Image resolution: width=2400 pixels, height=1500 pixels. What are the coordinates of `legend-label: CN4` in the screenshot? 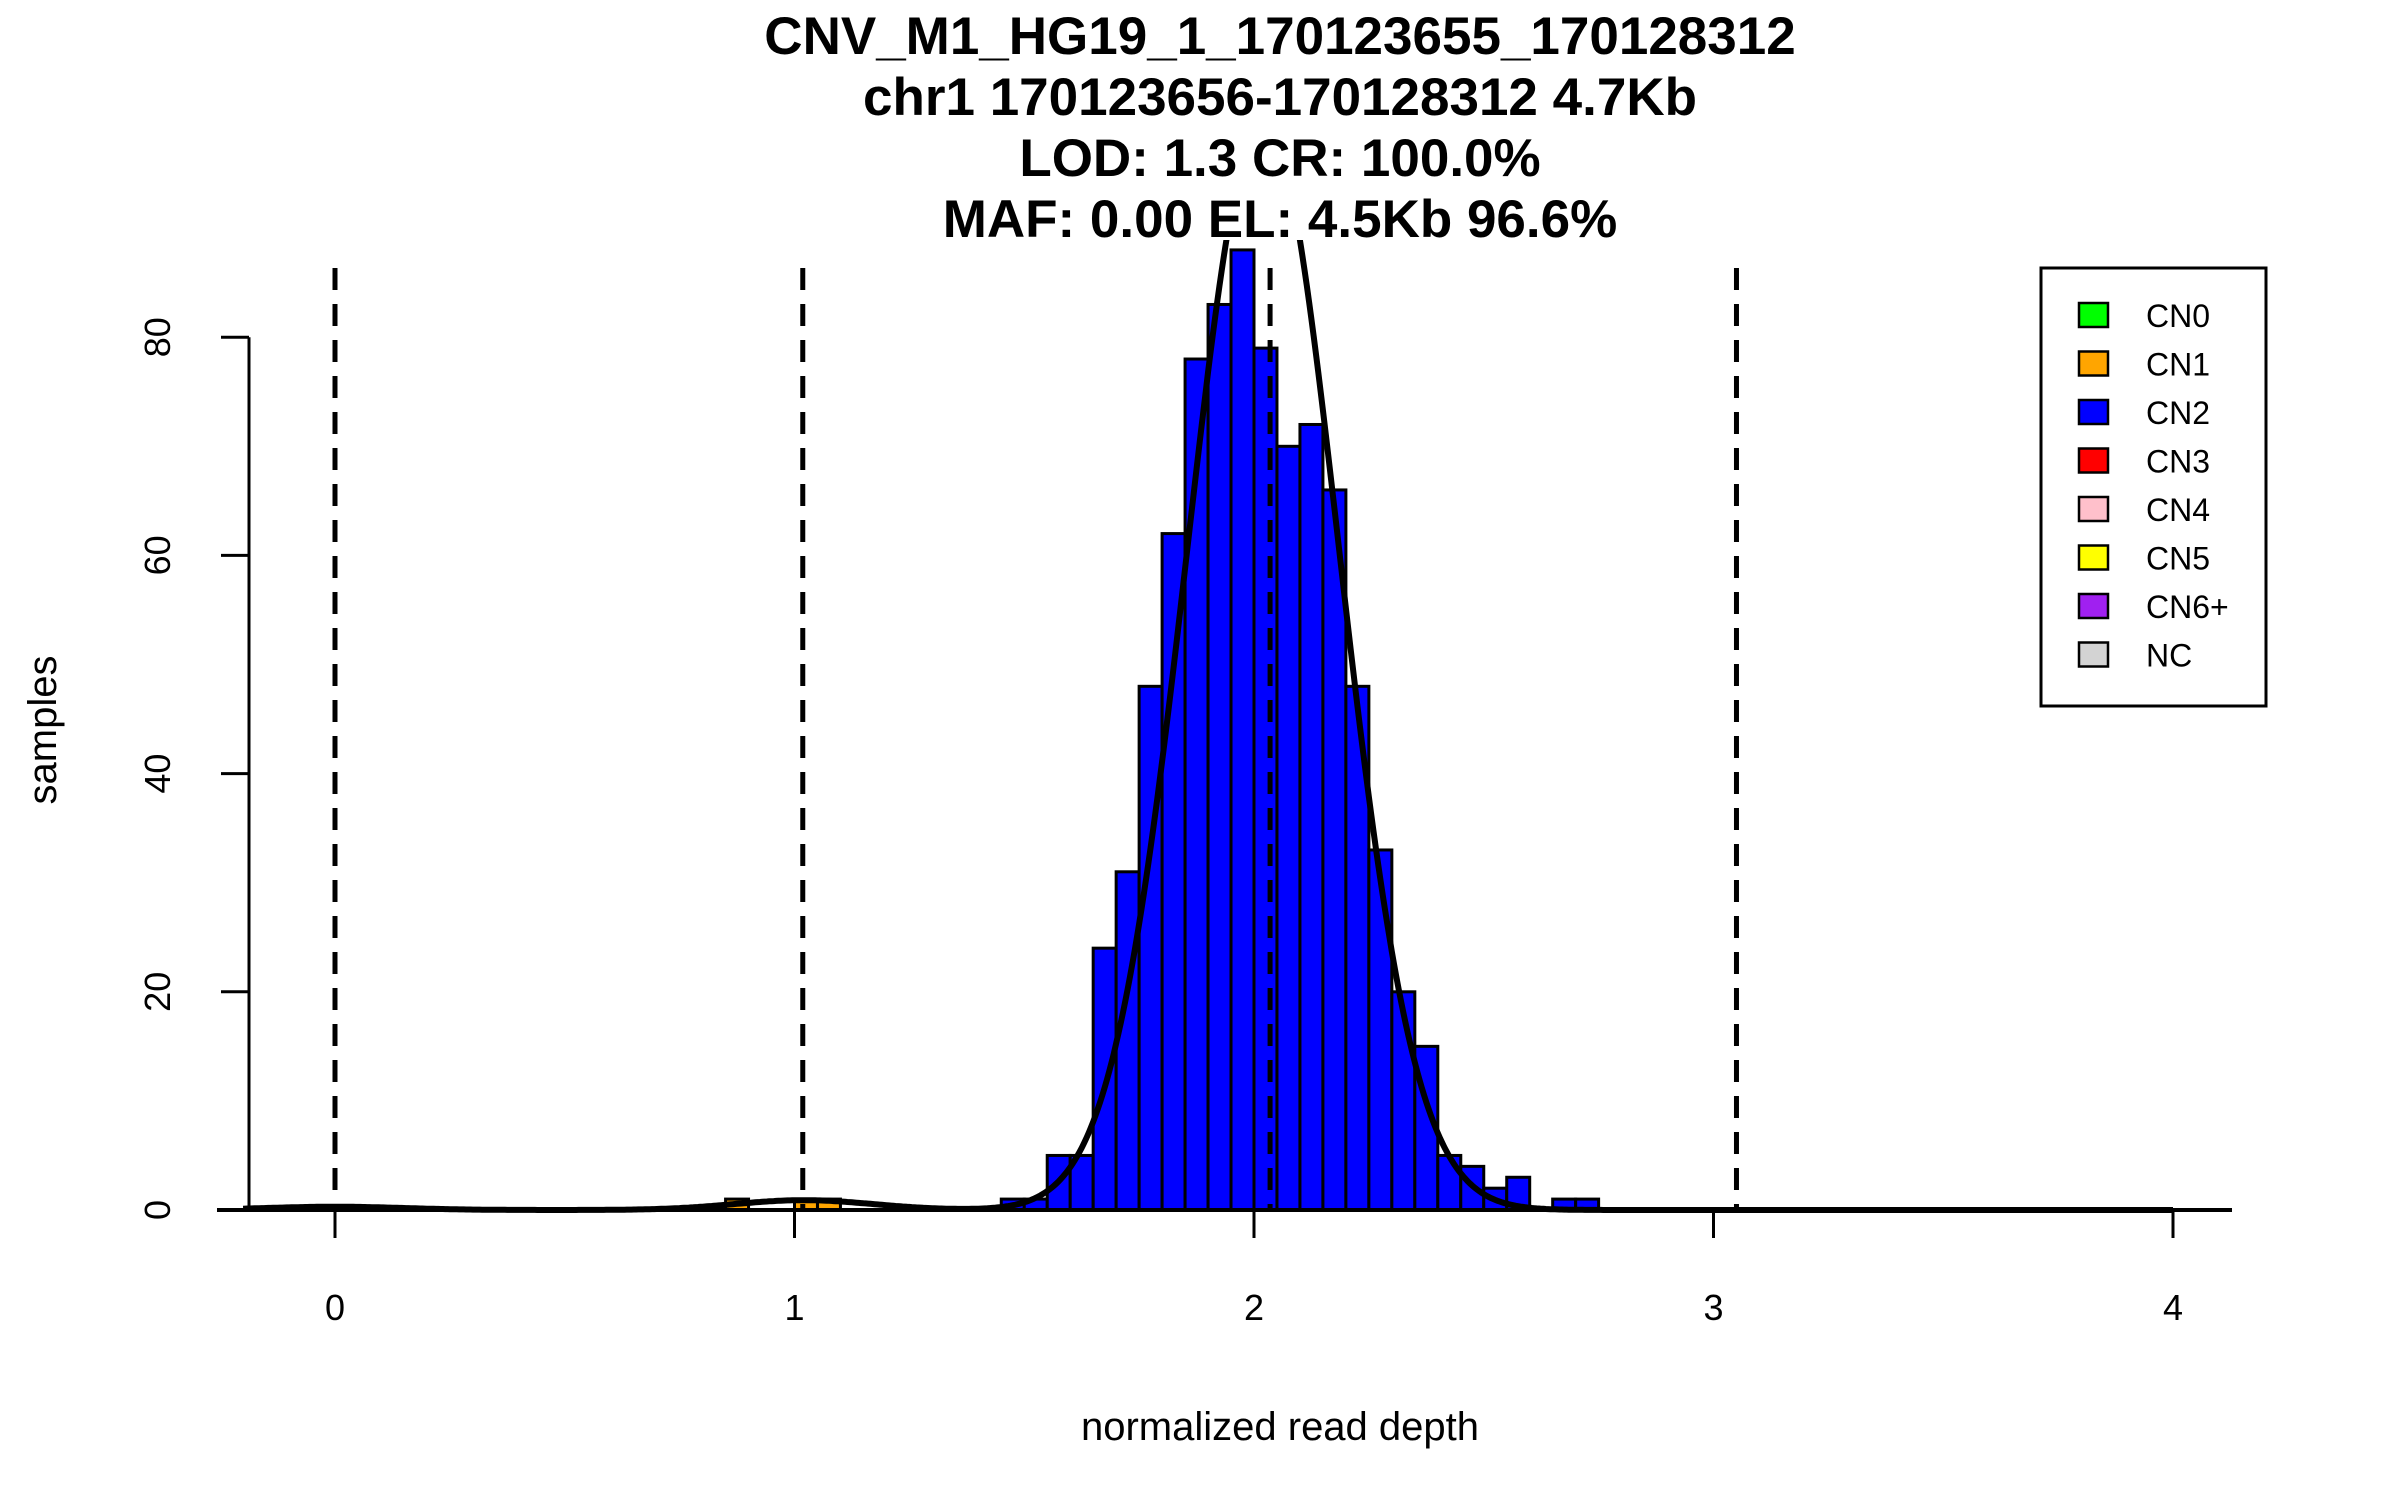 It's located at (2178, 510).